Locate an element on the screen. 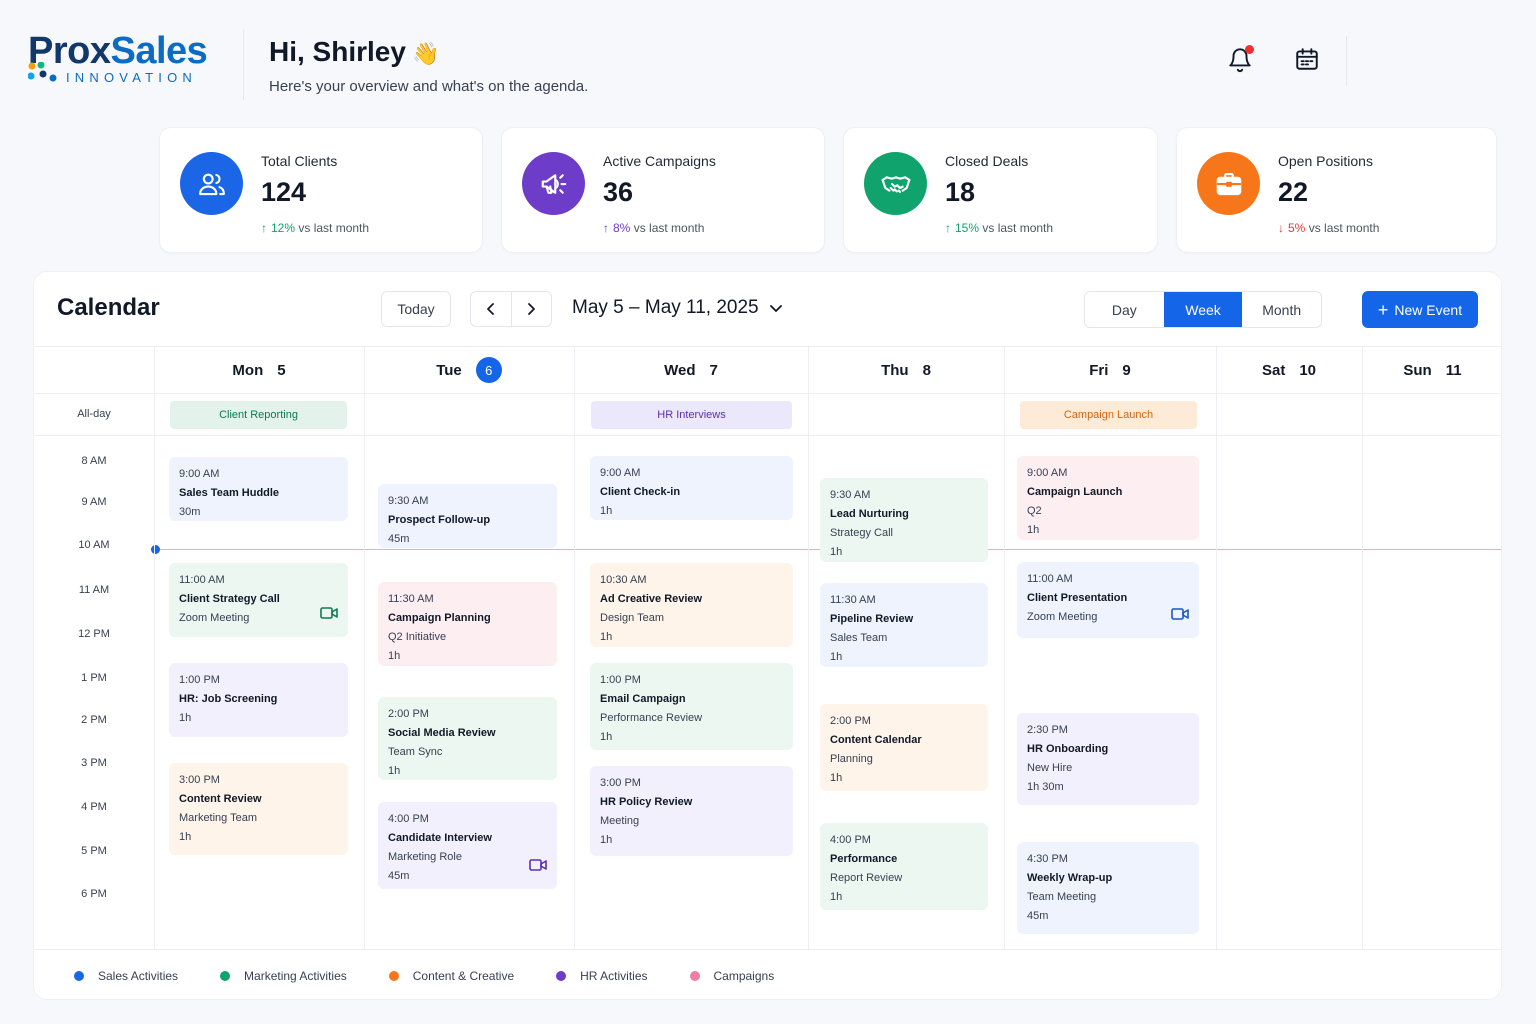  megaphone-icon is located at coordinates (553, 183).